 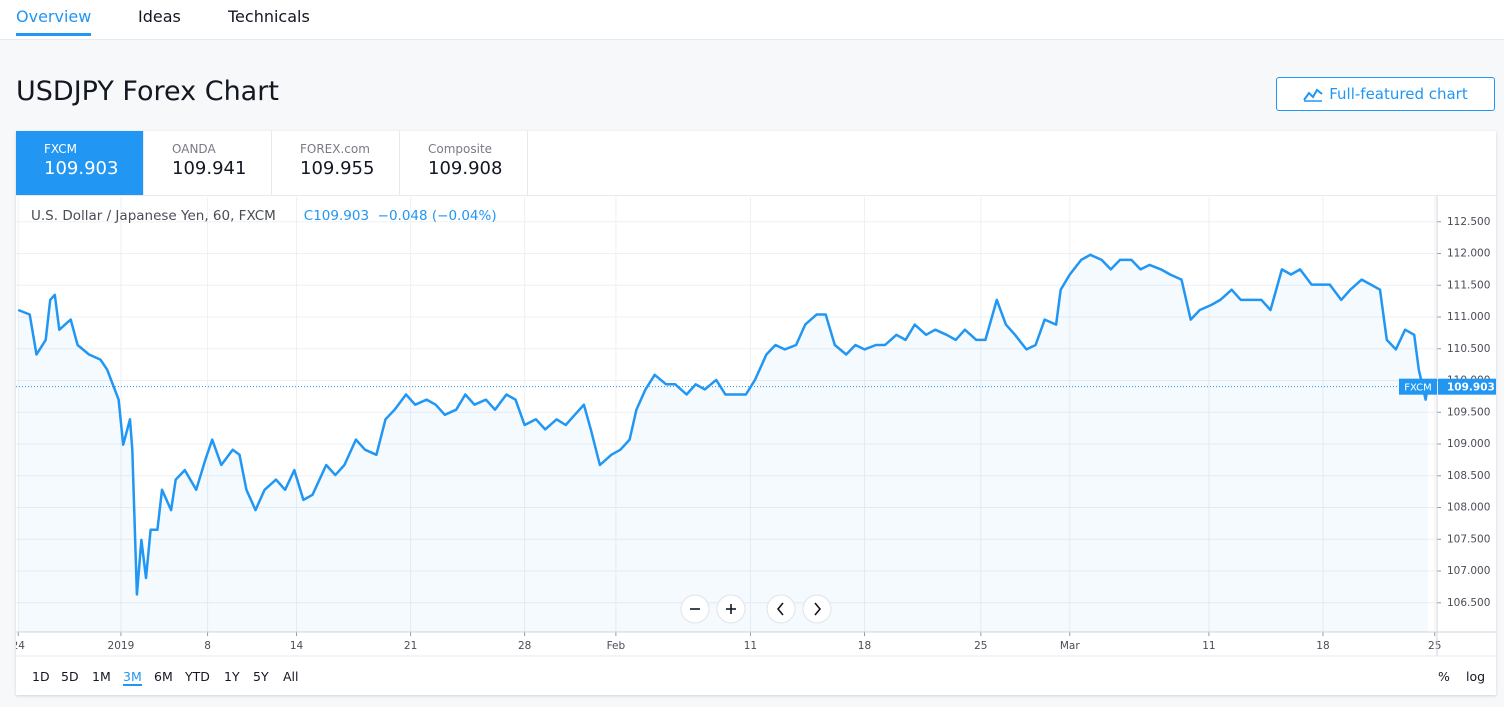 I want to click on y-tick-label: 107.000, so click(x=1468, y=571).